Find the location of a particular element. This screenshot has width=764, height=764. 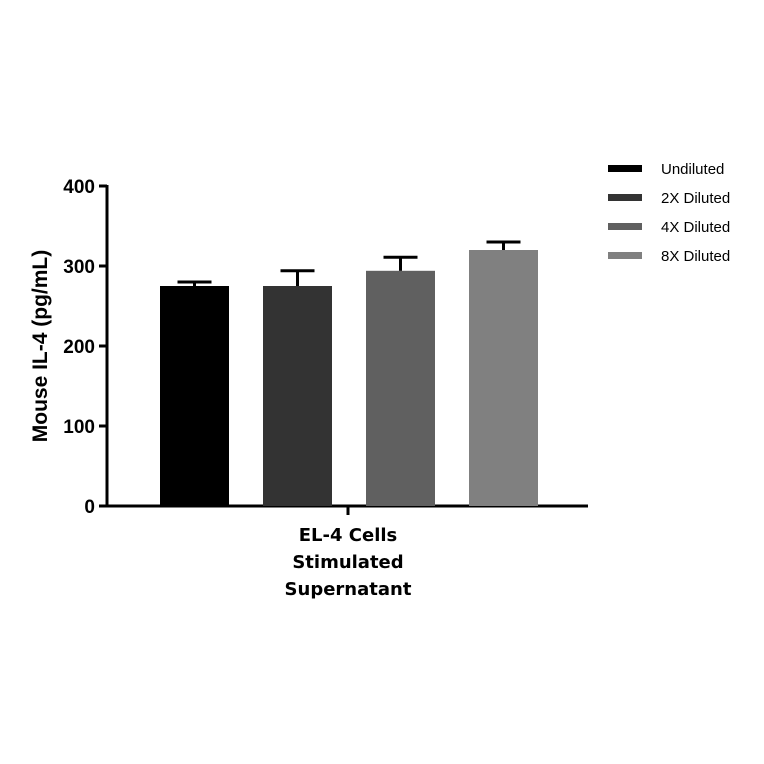

bar-4x-diluted is located at coordinates (400, 388).